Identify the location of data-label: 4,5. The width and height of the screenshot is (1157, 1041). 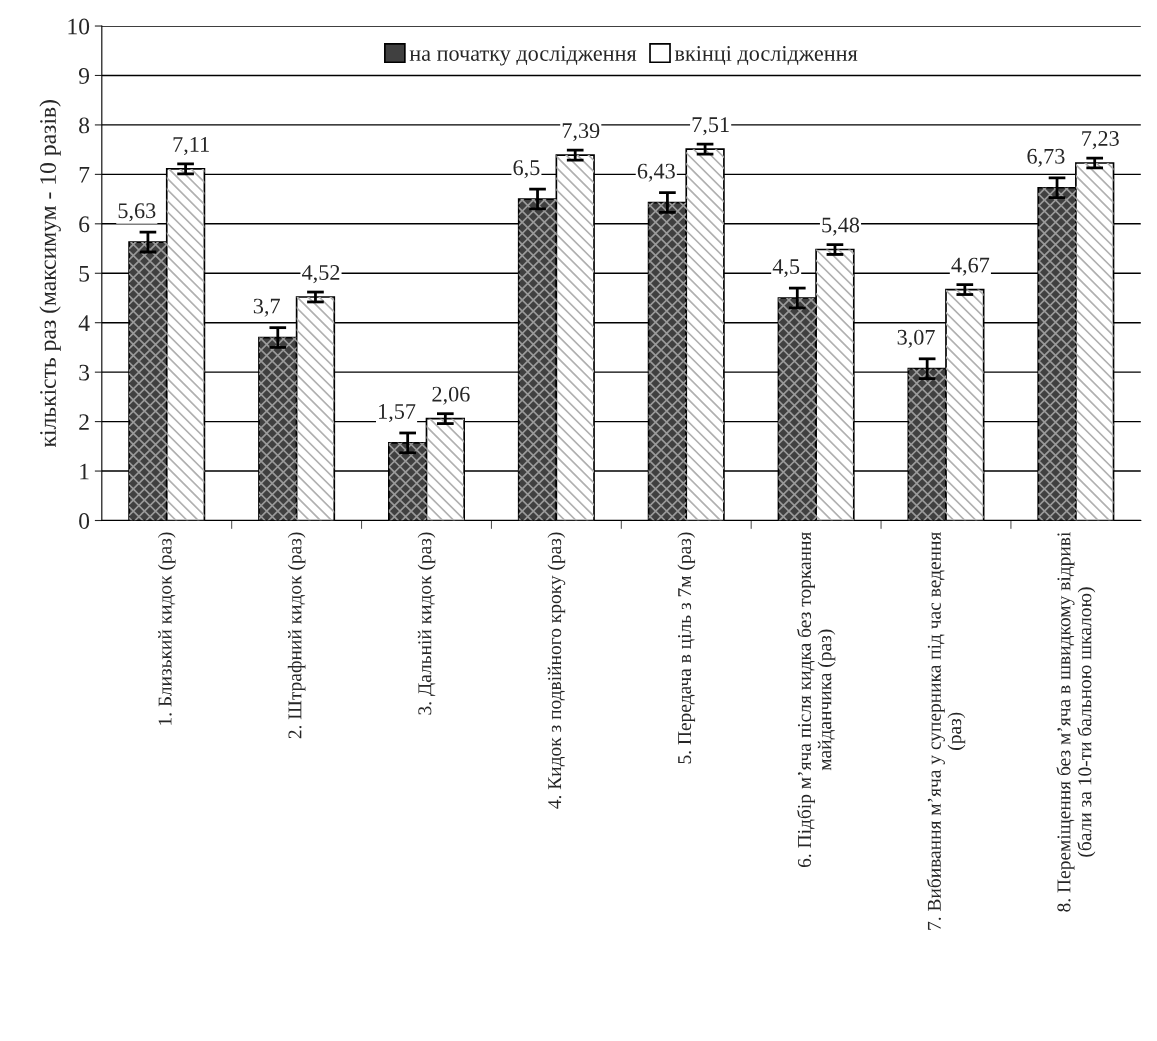
(786, 268).